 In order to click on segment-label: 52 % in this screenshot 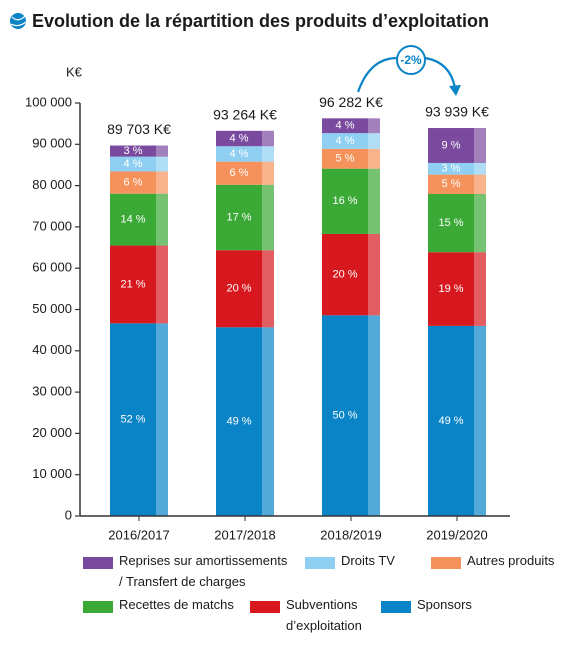, I will do `click(132, 420)`.